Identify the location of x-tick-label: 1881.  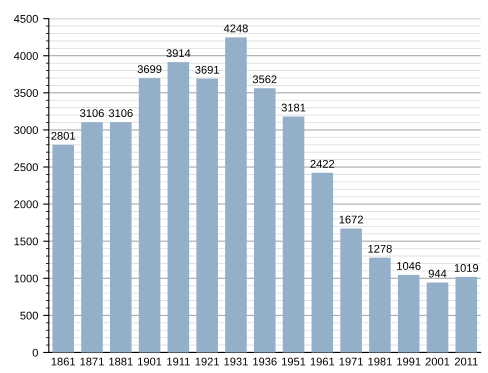
(121, 362).